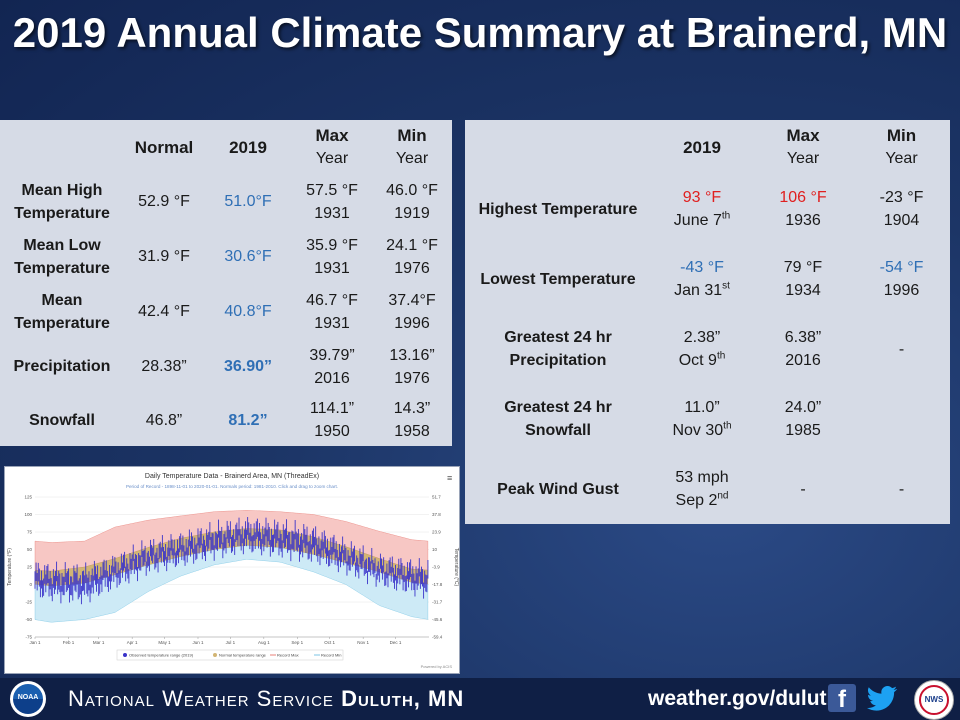  Describe the element at coordinates (62, 420) in the screenshot. I see `row-label: Snowfall` at that location.